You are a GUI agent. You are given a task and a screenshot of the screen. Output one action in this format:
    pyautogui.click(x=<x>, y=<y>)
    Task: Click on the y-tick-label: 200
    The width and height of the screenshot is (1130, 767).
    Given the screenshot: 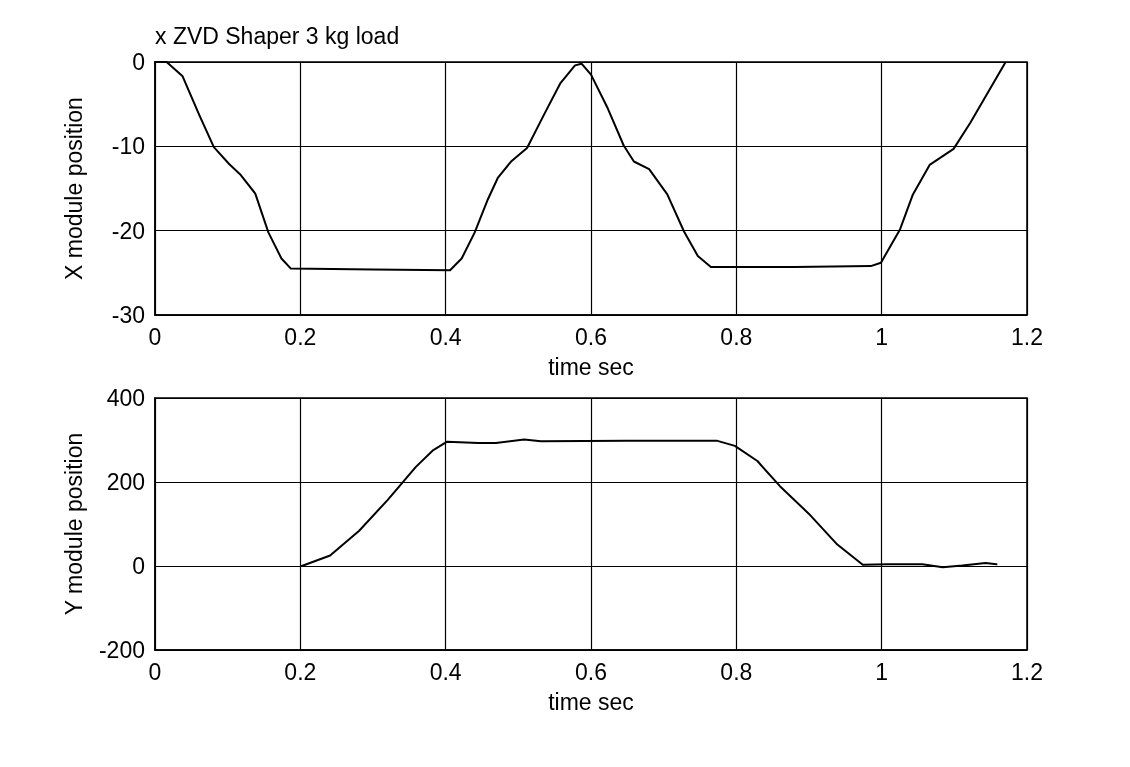 What is the action you would take?
    pyautogui.click(x=125, y=482)
    